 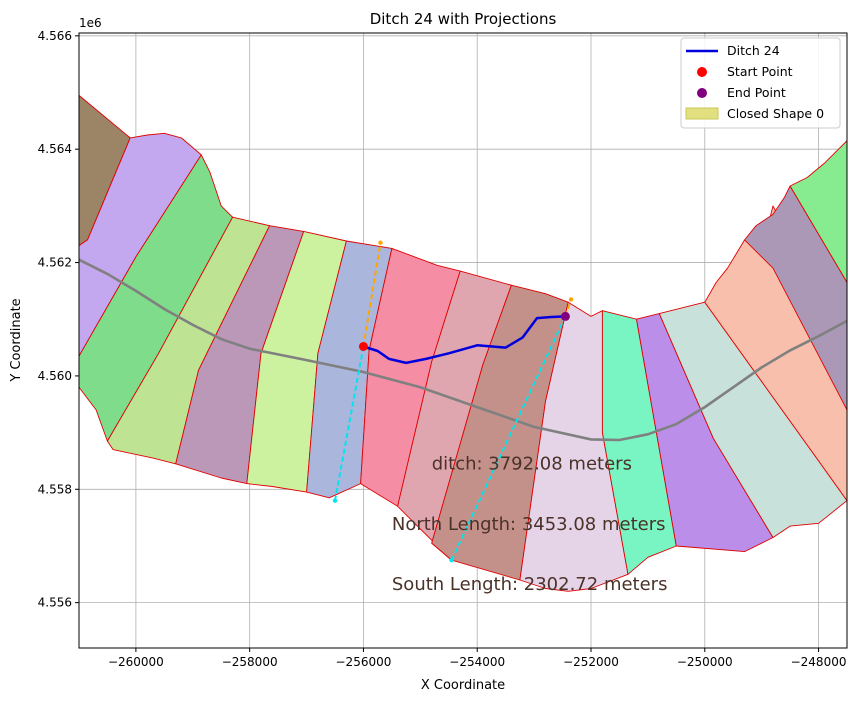 I want to click on x-tick-label: −250000, so click(x=705, y=662).